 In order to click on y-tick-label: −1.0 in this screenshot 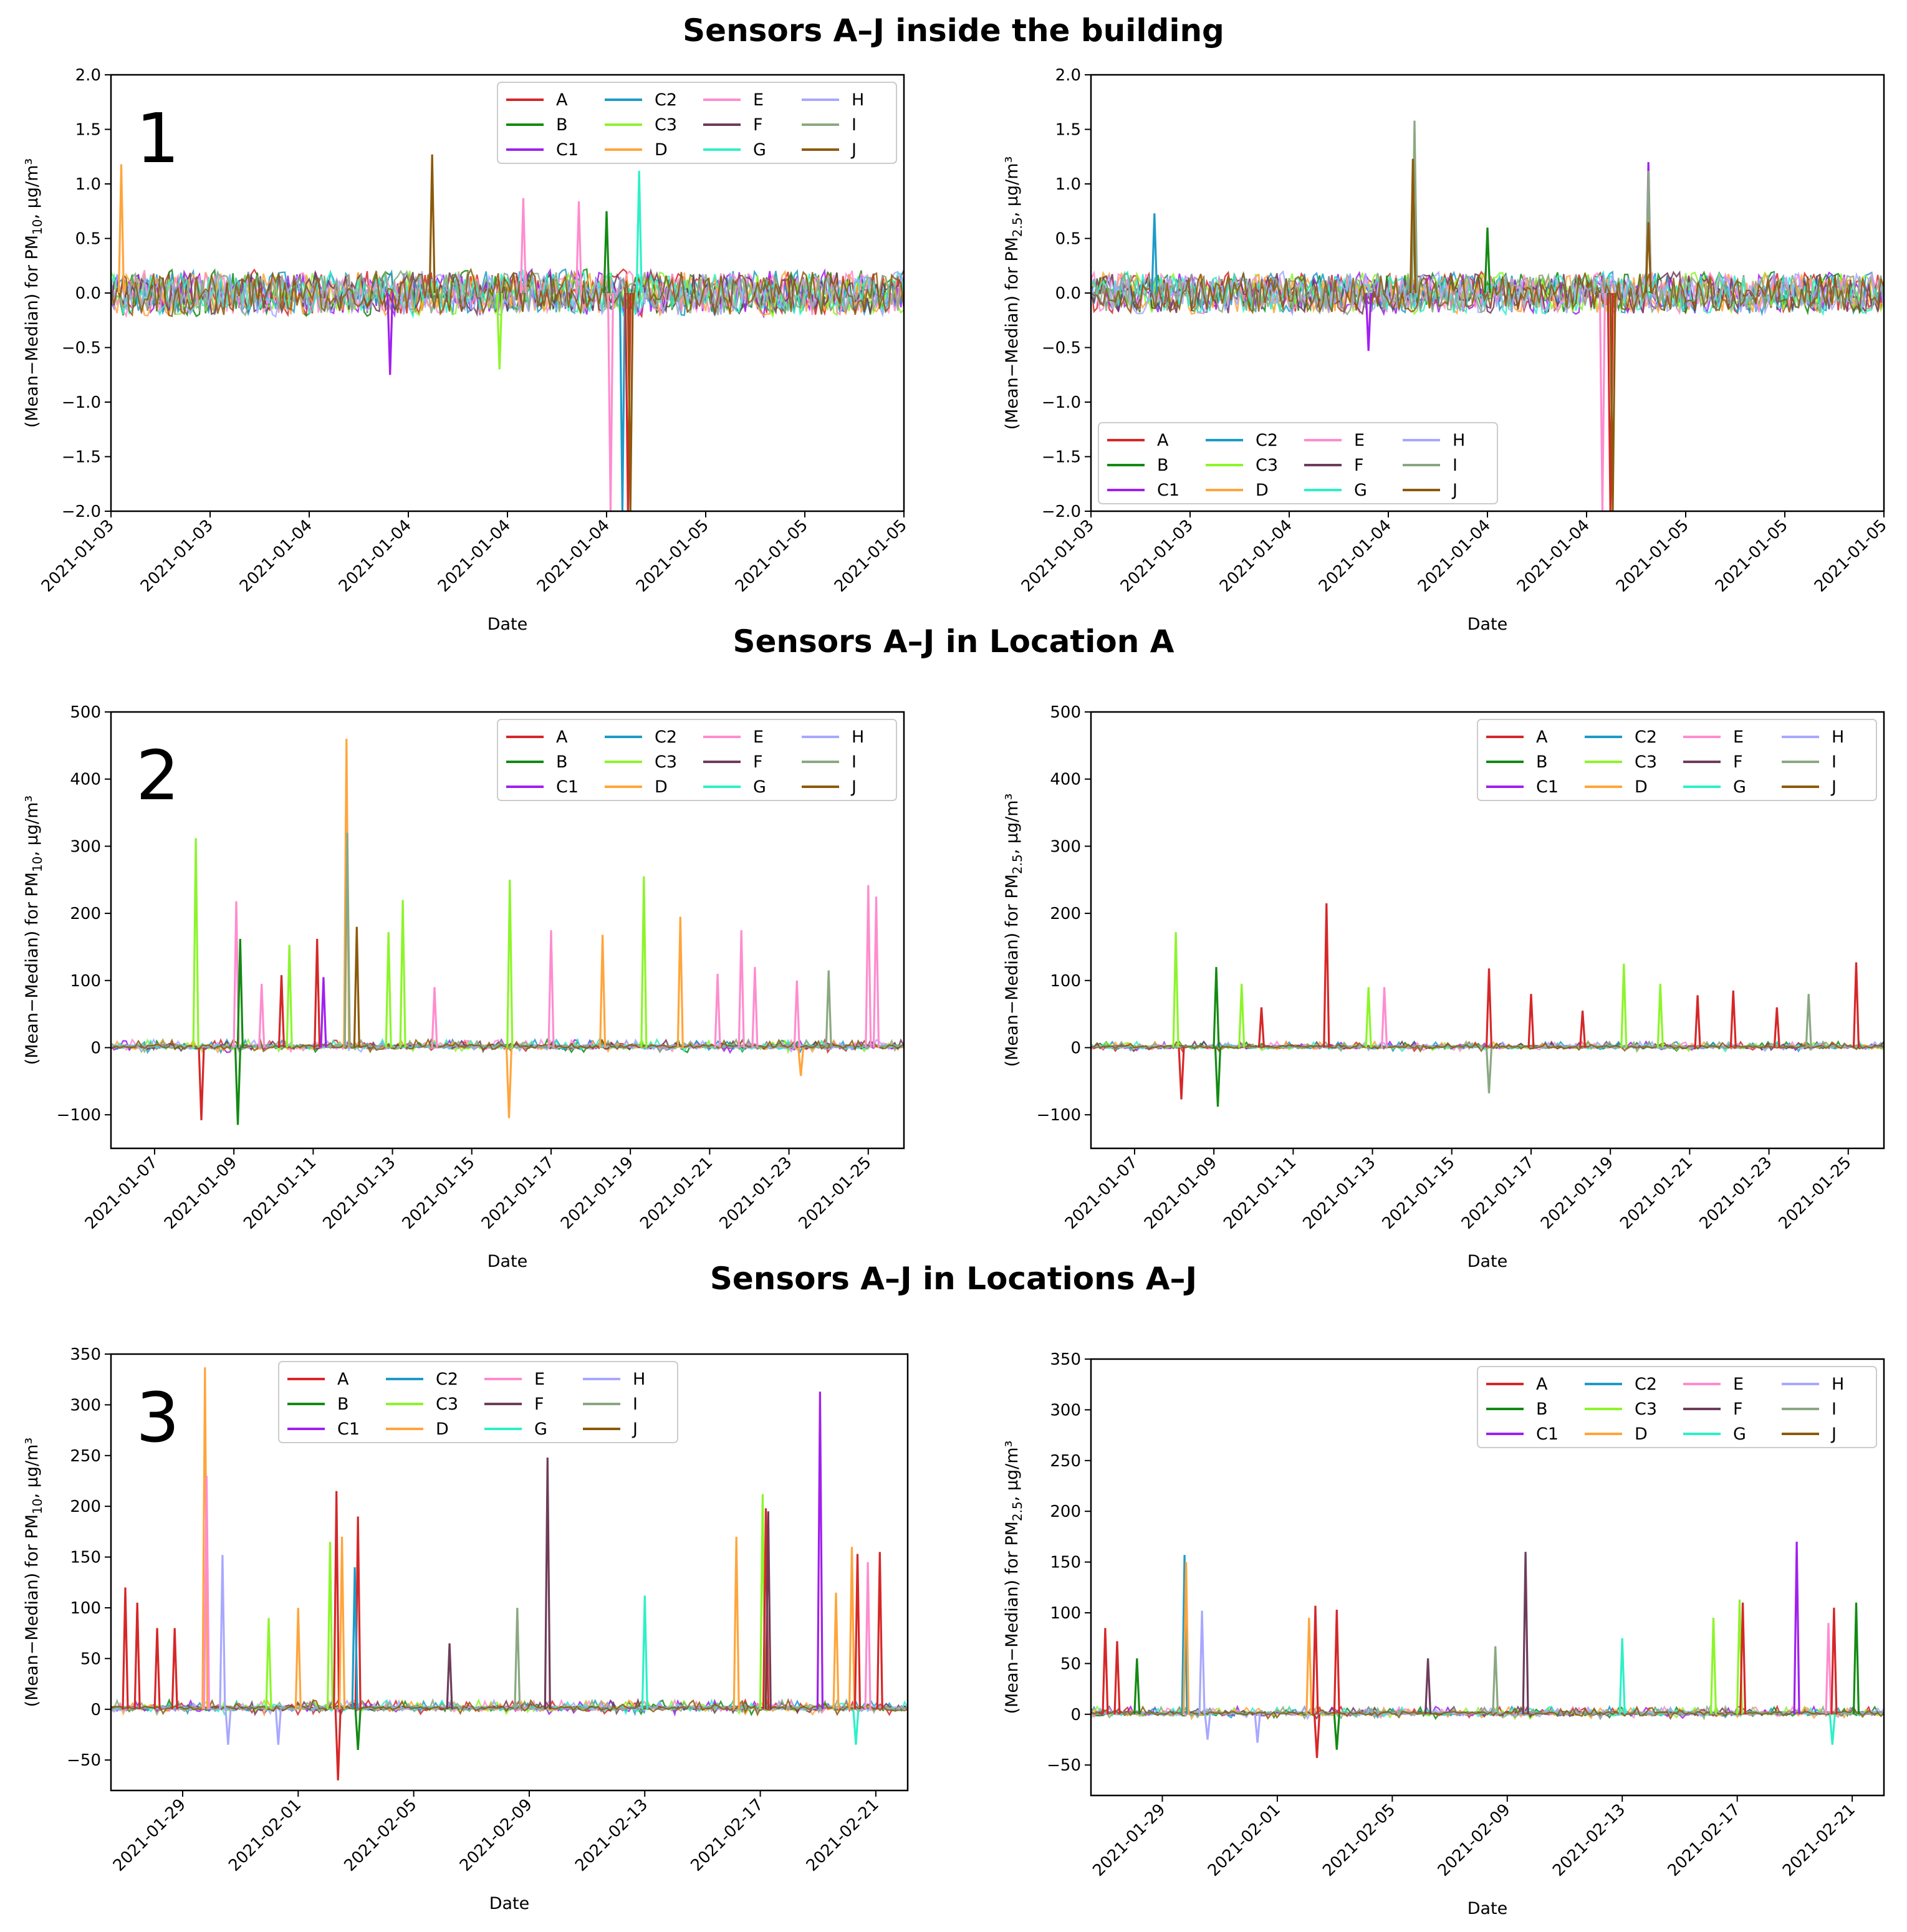, I will do `click(1061, 402)`.